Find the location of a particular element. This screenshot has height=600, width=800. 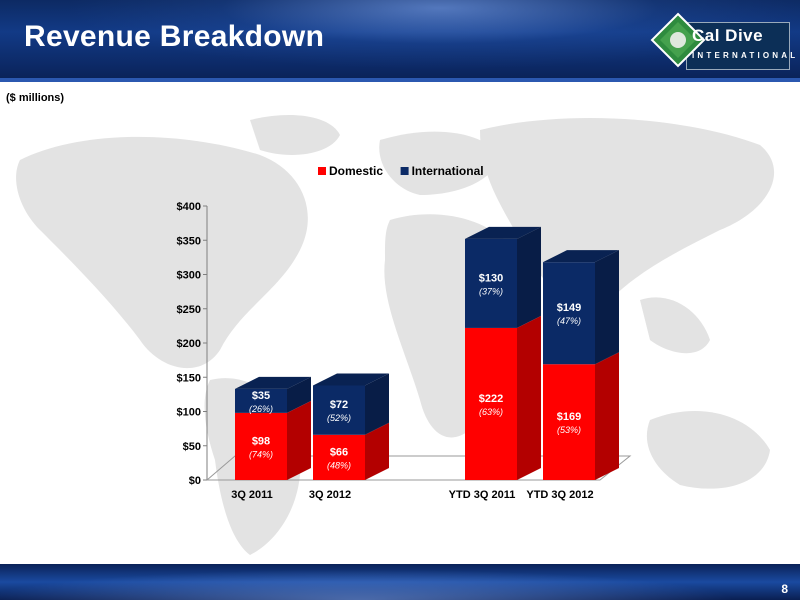

data-percent-label: (52%) is located at coordinates (339, 418).